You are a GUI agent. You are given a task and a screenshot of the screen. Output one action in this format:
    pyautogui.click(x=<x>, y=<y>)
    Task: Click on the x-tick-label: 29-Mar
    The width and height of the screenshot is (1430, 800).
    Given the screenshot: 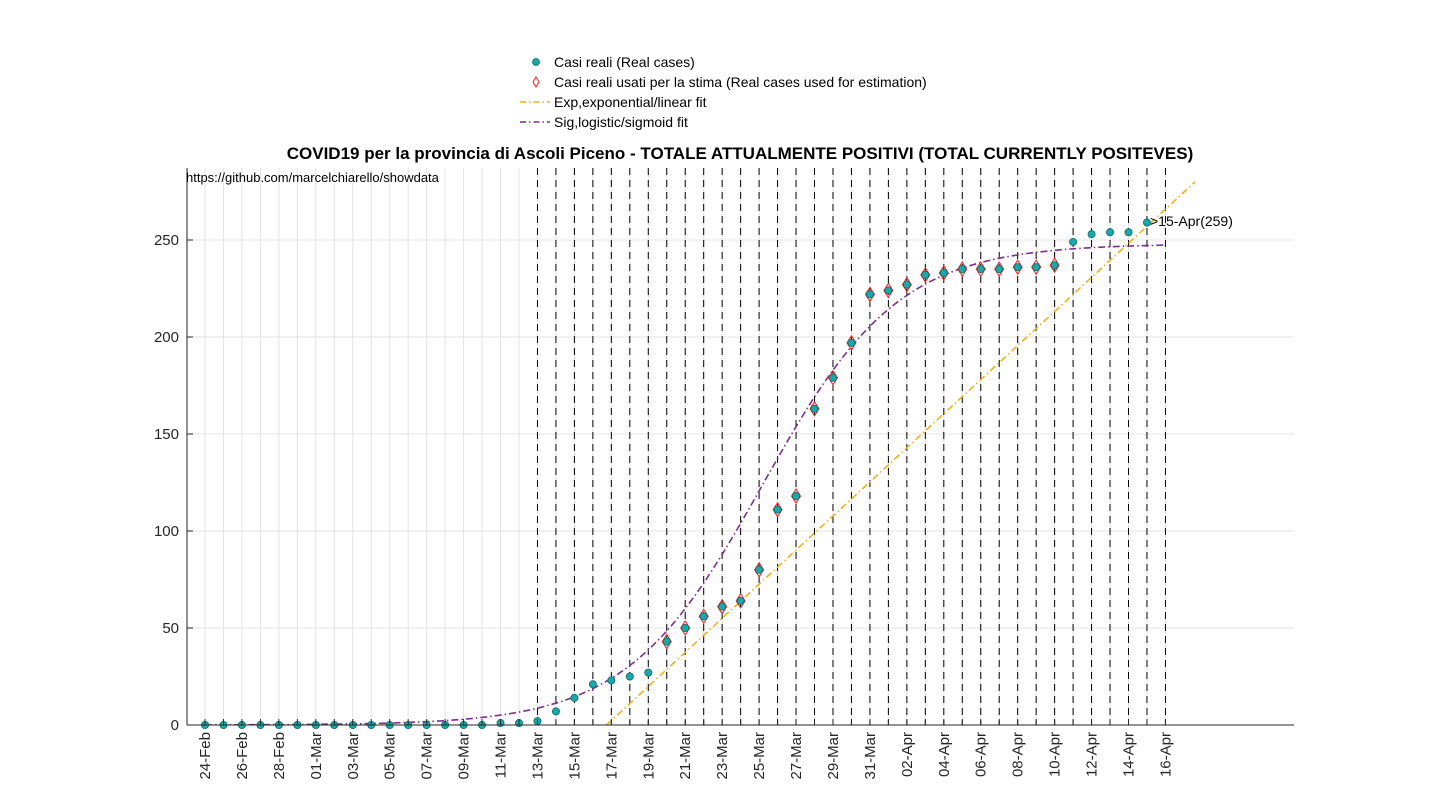 What is the action you would take?
    pyautogui.click(x=833, y=756)
    